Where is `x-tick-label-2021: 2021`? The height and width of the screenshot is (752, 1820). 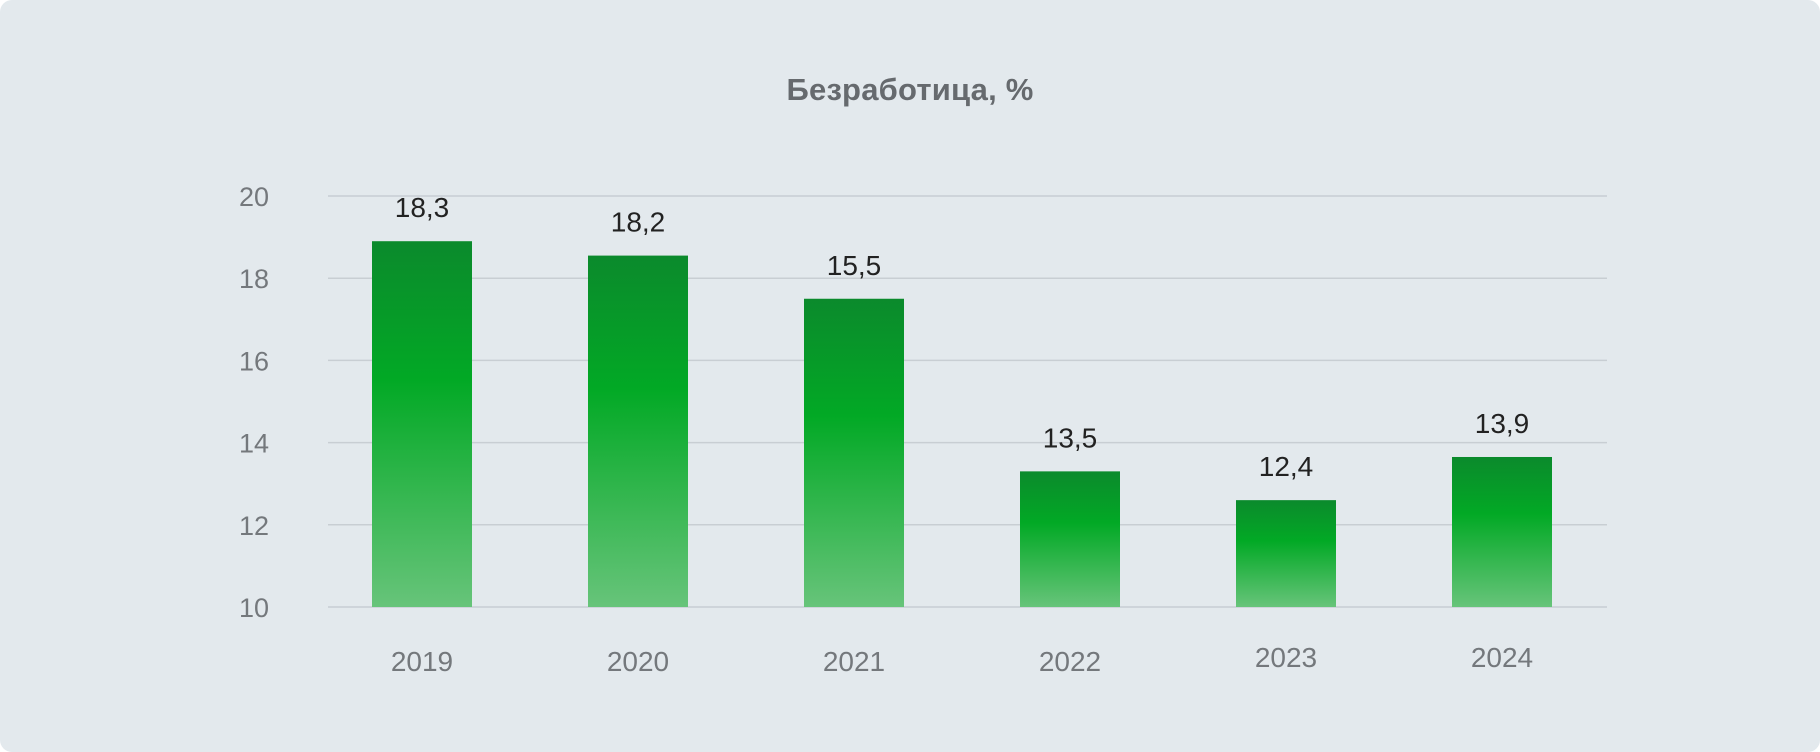
x-tick-label-2021: 2021 is located at coordinates (854, 661).